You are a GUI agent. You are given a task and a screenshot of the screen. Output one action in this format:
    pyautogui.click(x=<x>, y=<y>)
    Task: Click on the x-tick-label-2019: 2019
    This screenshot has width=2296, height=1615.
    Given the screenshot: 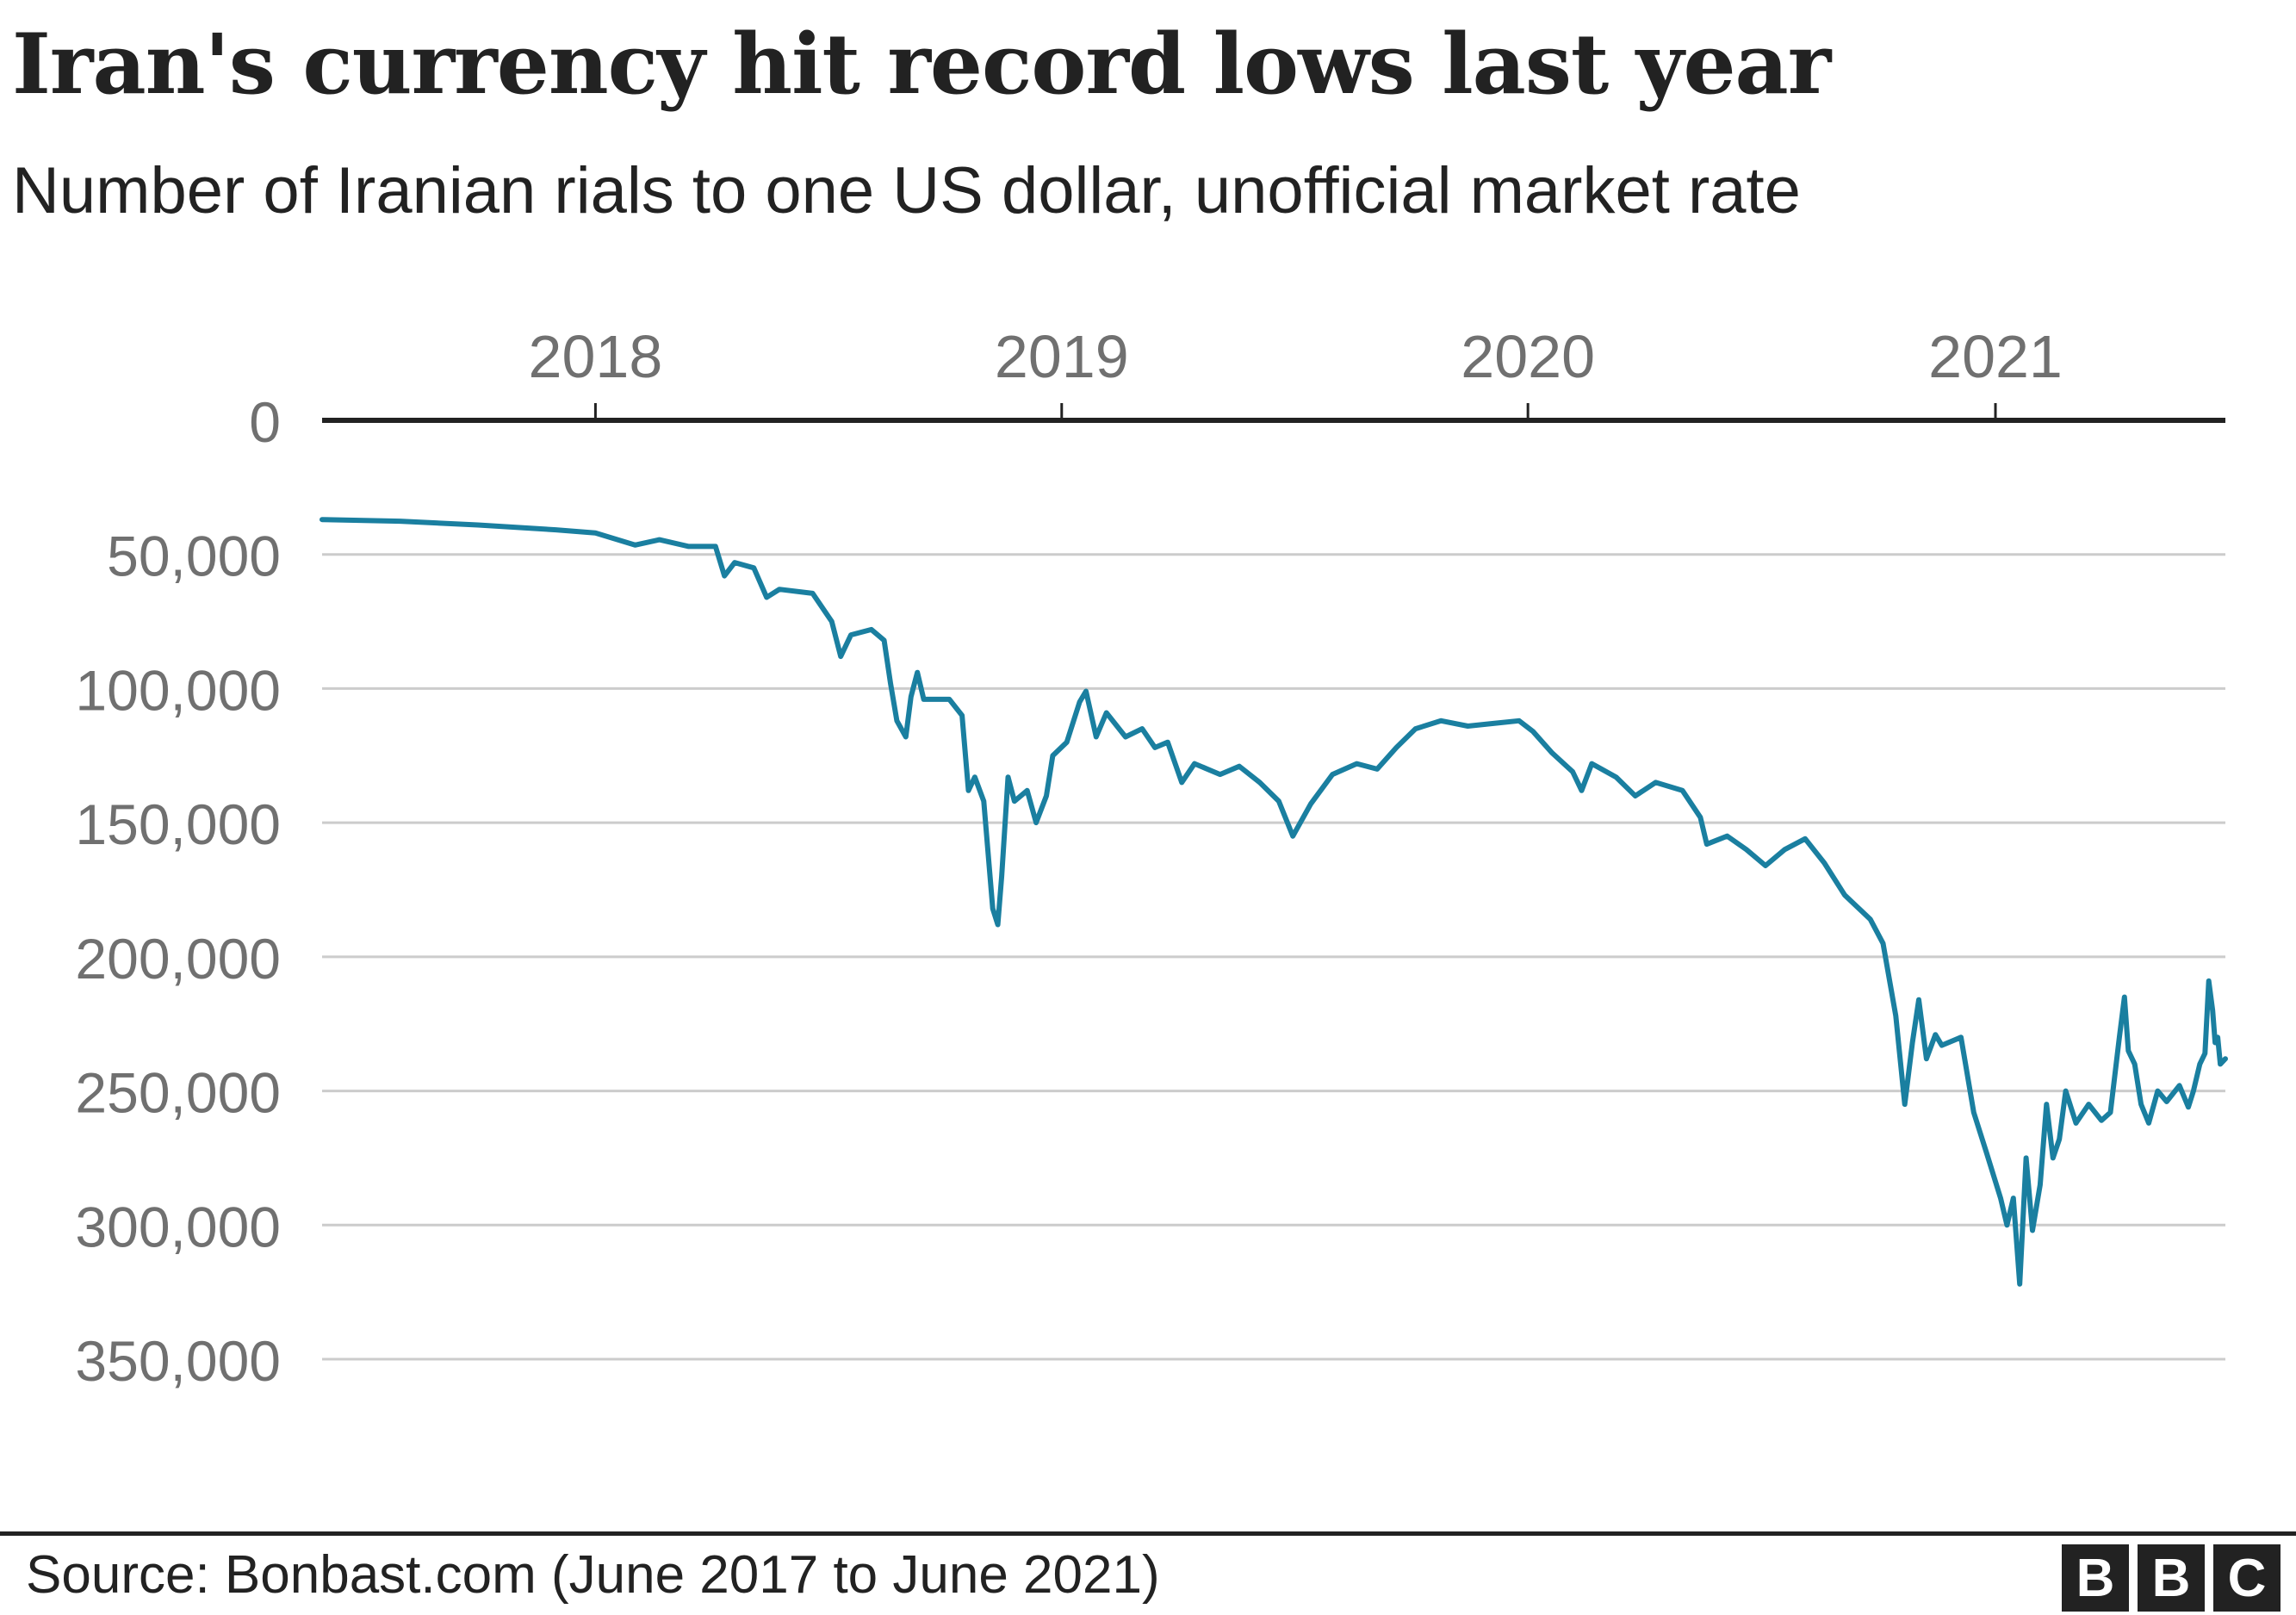 What is the action you would take?
    pyautogui.click(x=1062, y=356)
    